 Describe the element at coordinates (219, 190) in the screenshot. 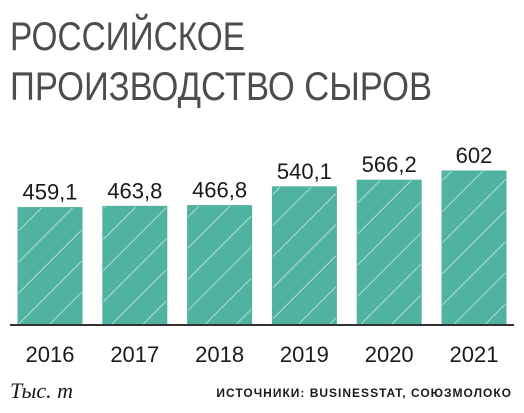

I see `value-label: 466,8` at that location.